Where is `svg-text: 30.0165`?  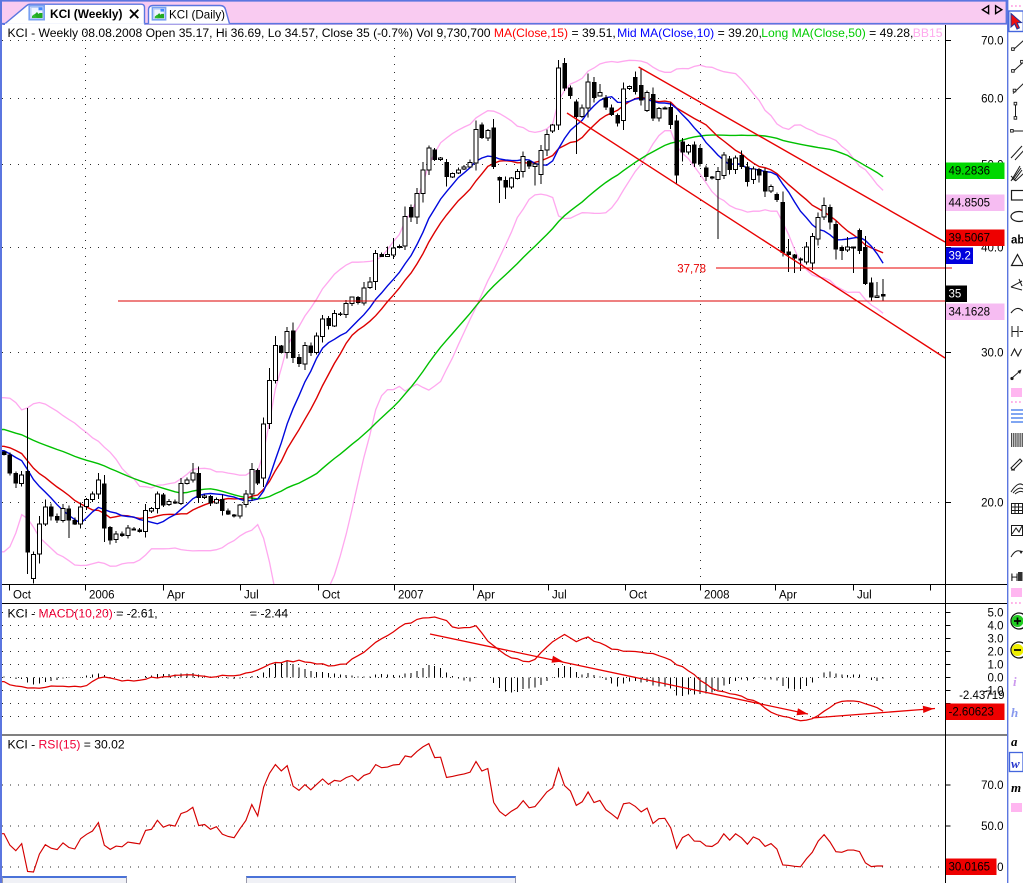 svg-text: 30.0165 is located at coordinates (970, 868).